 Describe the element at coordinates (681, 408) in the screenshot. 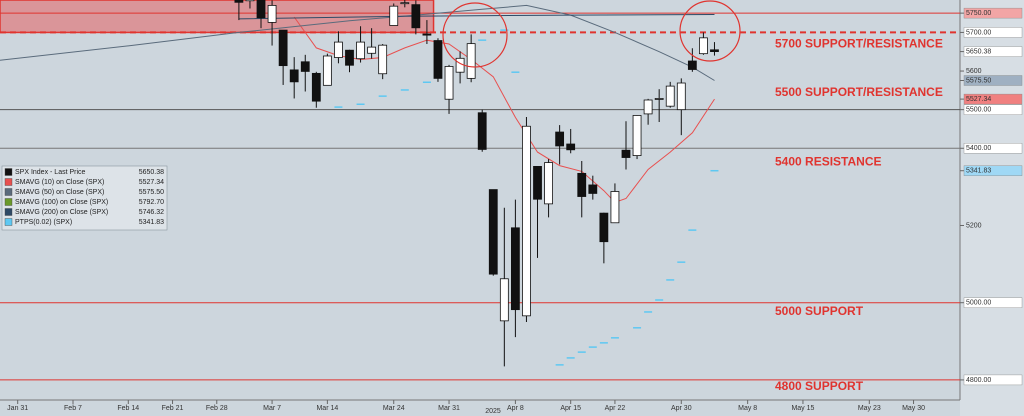

I see `x-tick-label: Apr 30` at that location.